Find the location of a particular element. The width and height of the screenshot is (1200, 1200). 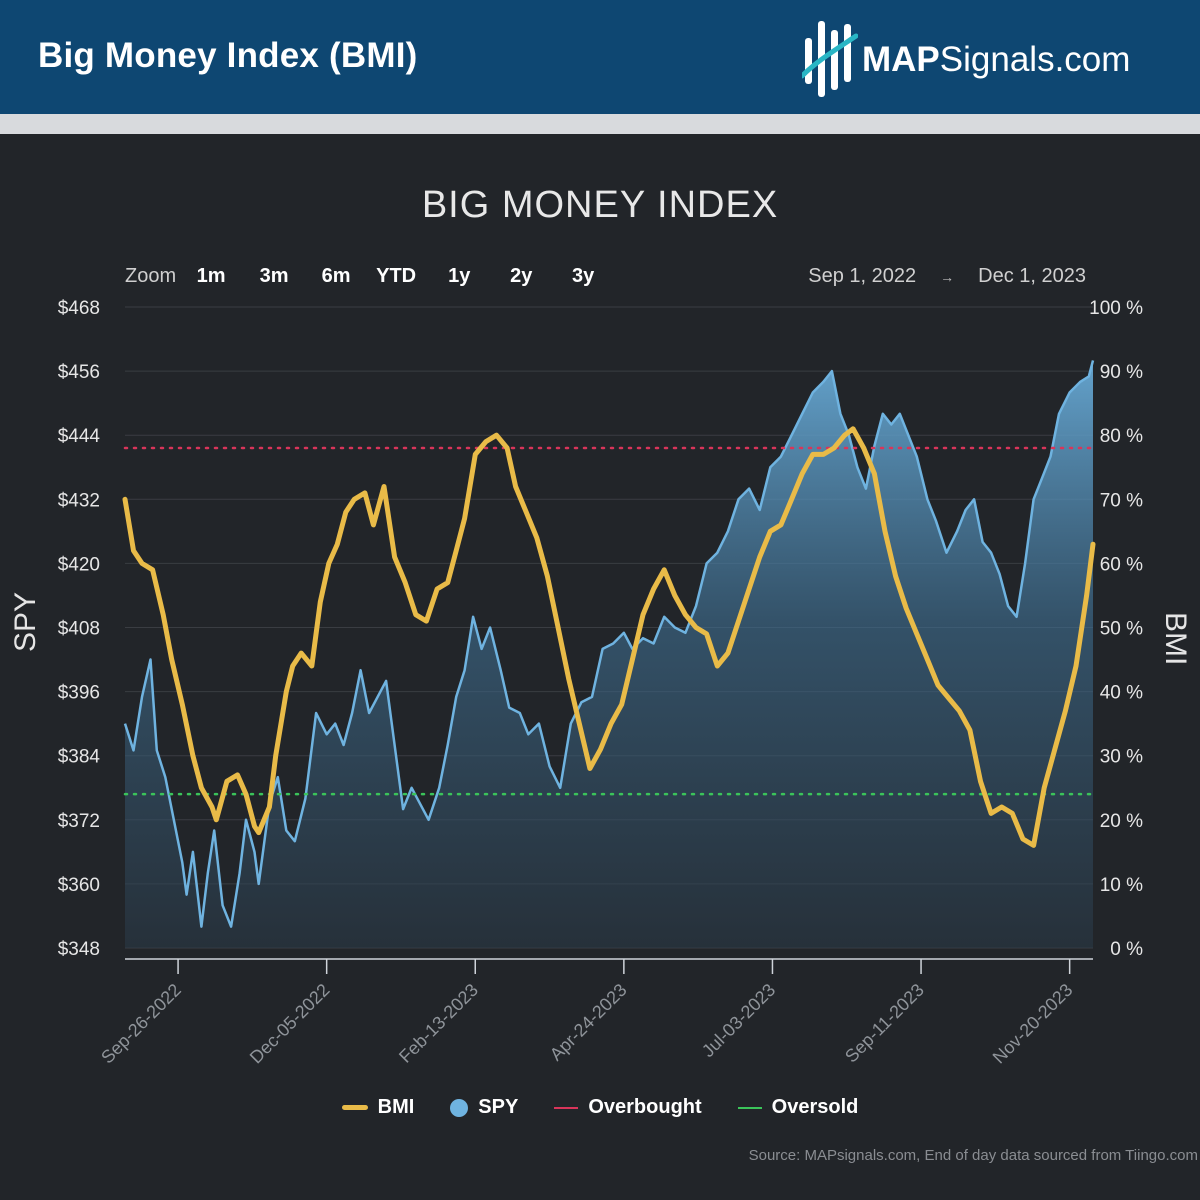

brand-logo: MAPSignals.com is located at coordinates (982, 58).